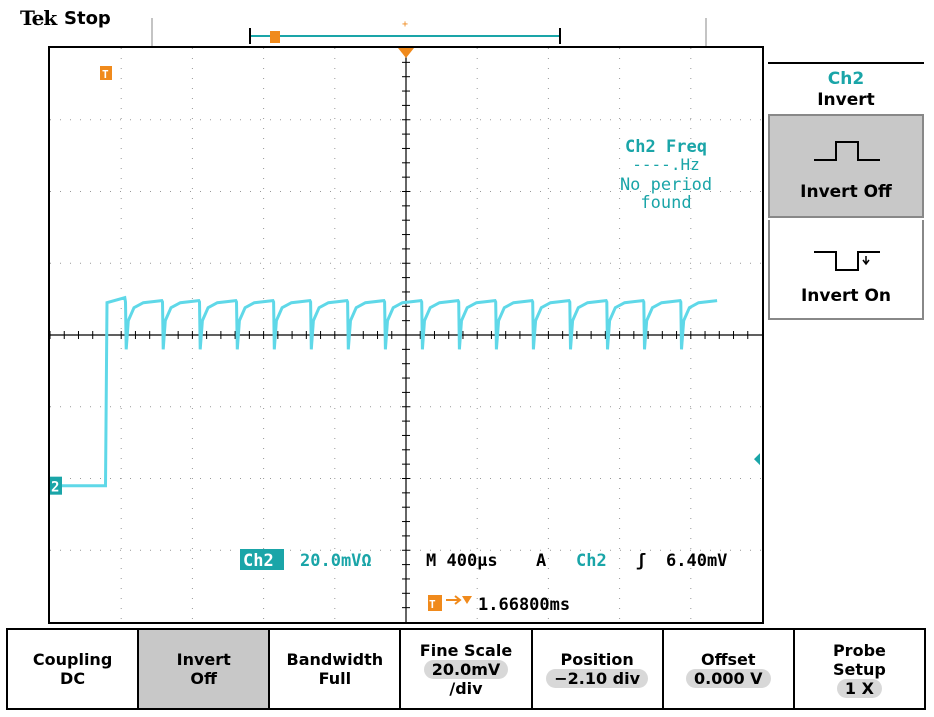  Describe the element at coordinates (524, 605) in the screenshot. I see `trigger-position-readout: 1.66800ms` at that location.